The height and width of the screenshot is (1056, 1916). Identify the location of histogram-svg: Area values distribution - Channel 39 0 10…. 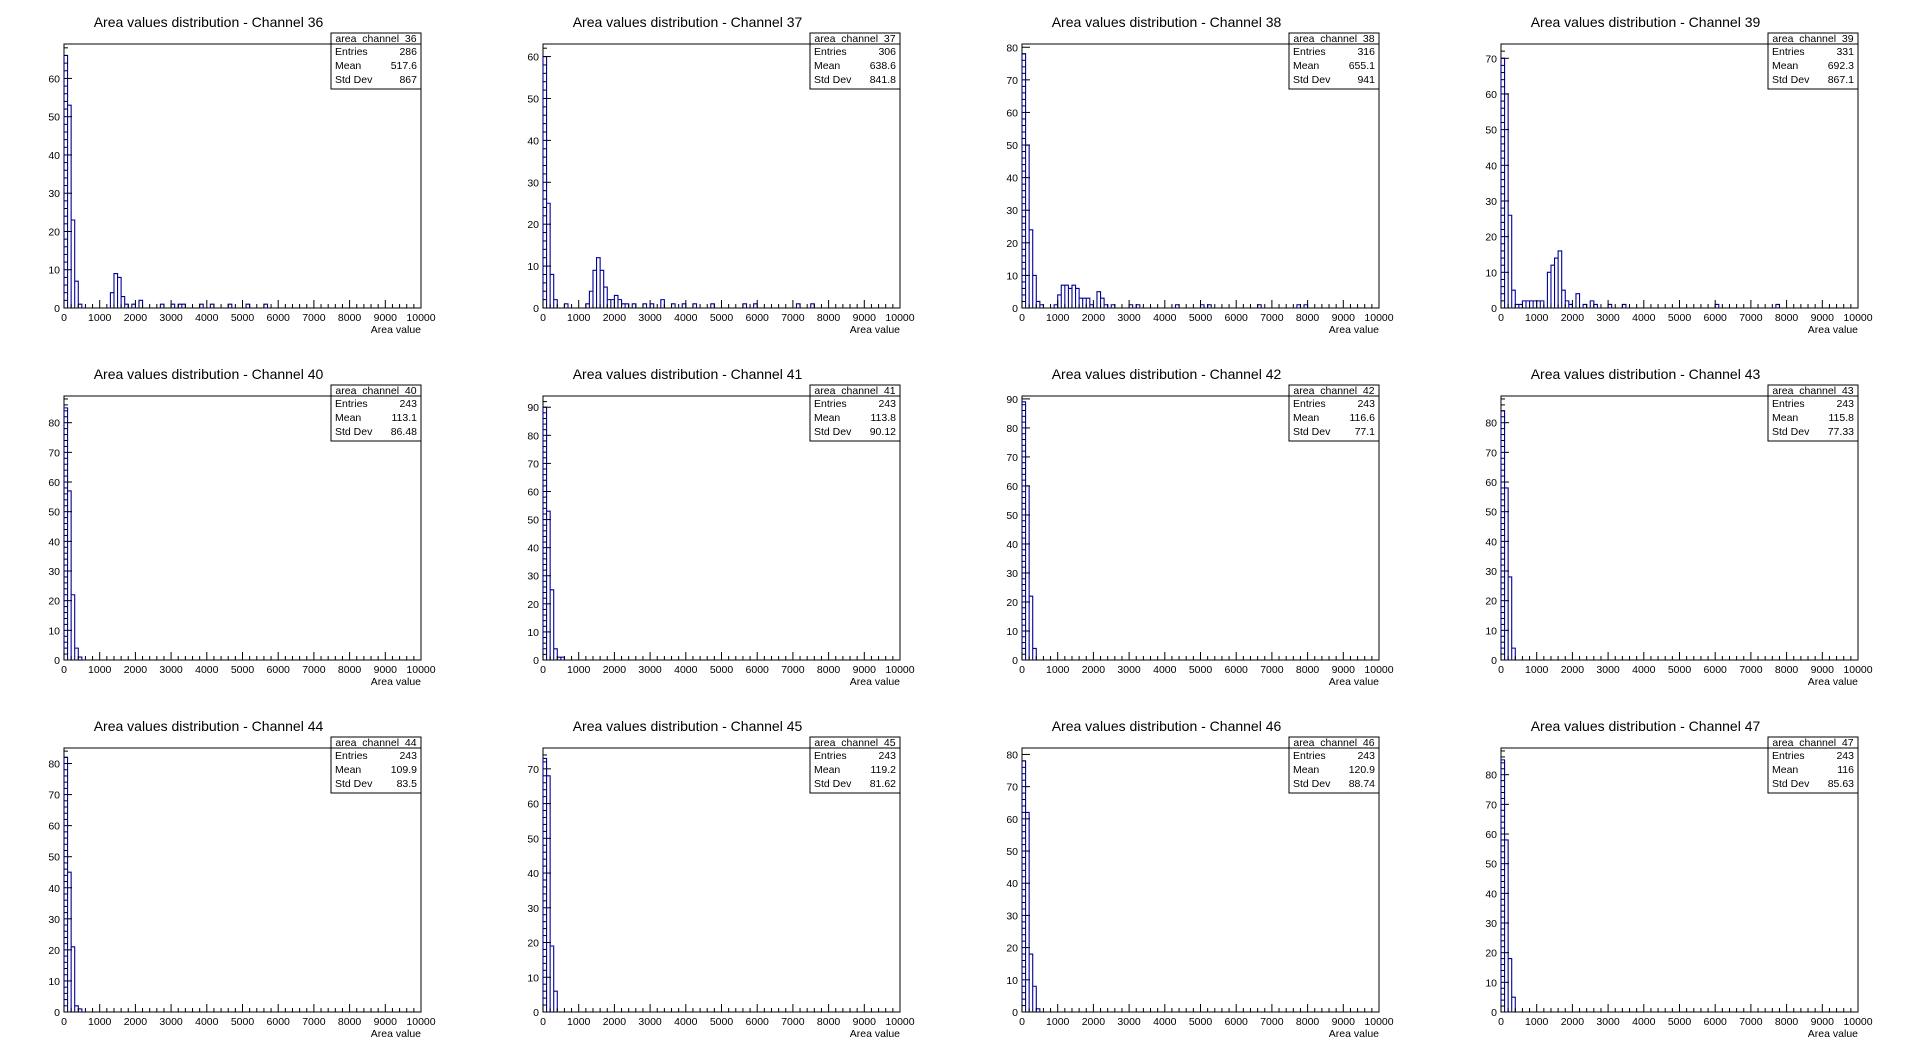
(1678, 175).